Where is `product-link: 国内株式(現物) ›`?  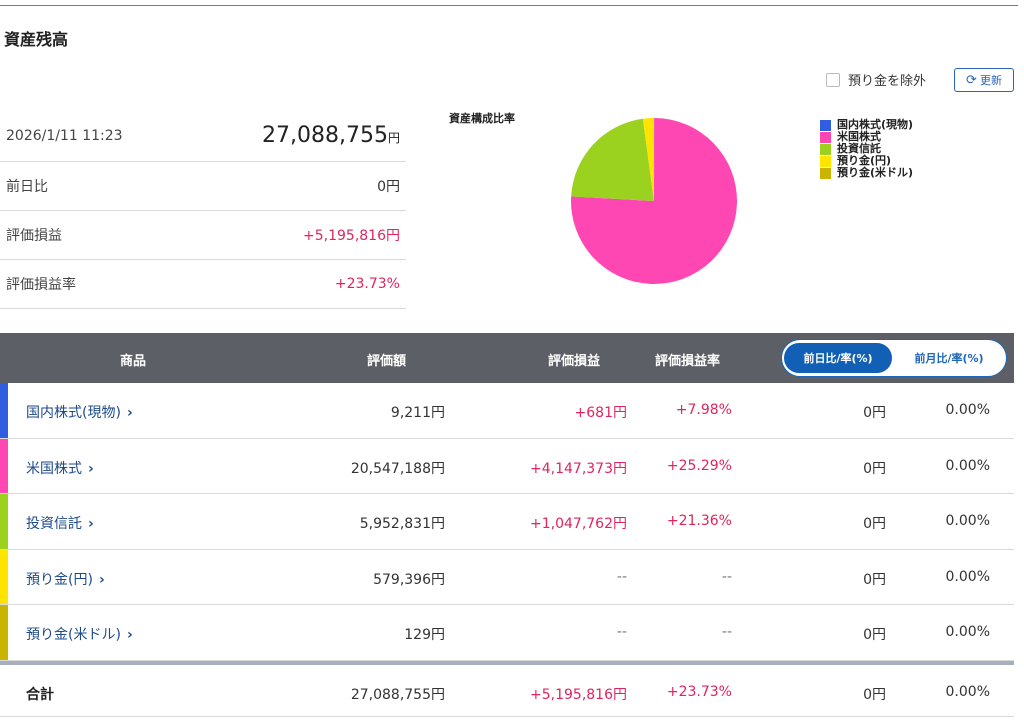
product-link: 国内株式(現物) › is located at coordinates (79, 412).